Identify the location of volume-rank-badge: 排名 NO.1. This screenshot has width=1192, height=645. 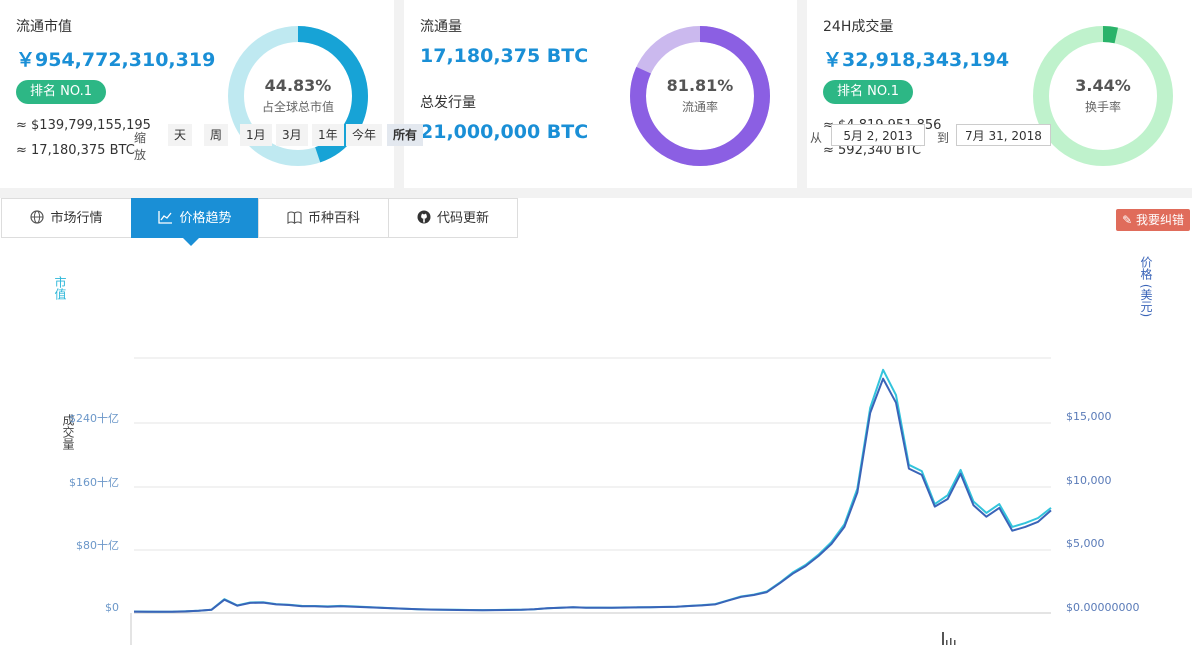
(868, 92).